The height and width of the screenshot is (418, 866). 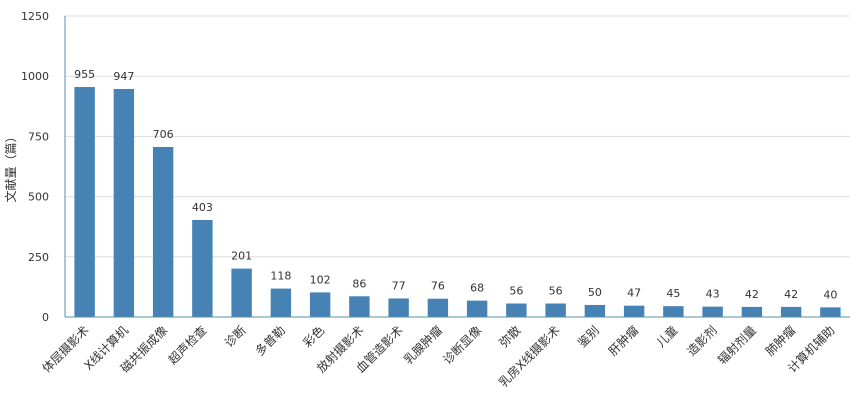 What do you see at coordinates (462, 345) in the screenshot?
I see `x-tick-label: 诊断显像` at bounding box center [462, 345].